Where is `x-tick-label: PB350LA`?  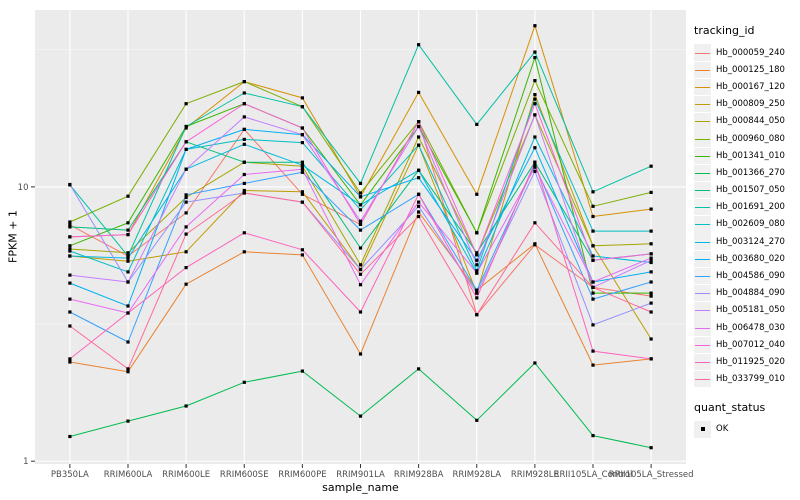 x-tick-label: PB350LA is located at coordinates (70, 475).